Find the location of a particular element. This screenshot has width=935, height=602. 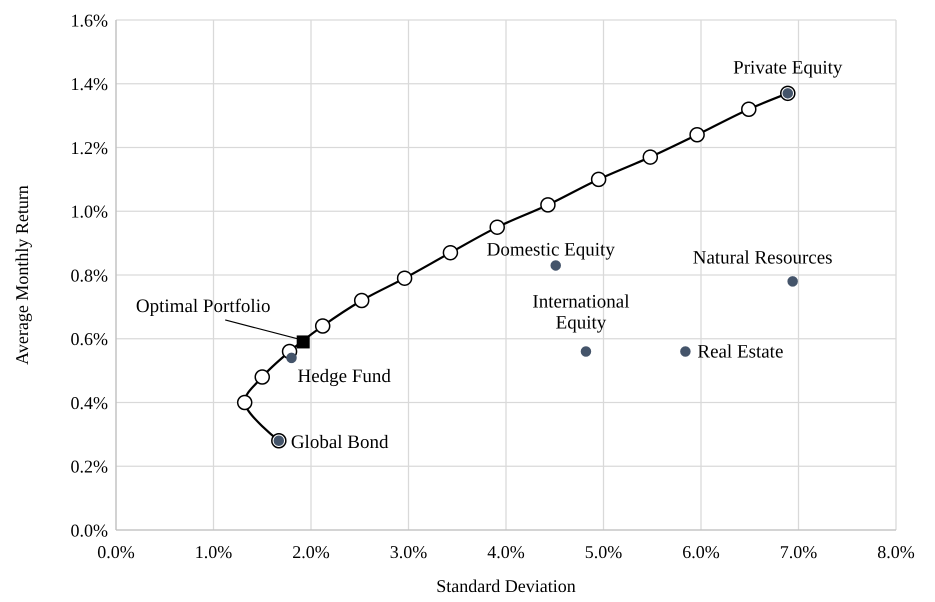

y-tick-label: 1.4% is located at coordinates (89, 84).